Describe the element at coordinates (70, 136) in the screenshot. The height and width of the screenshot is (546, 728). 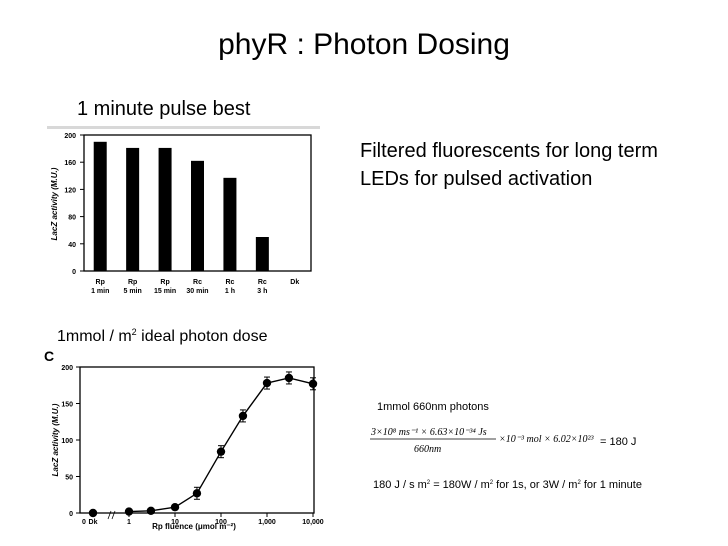
I see `bar-y-tick-label: 200` at that location.